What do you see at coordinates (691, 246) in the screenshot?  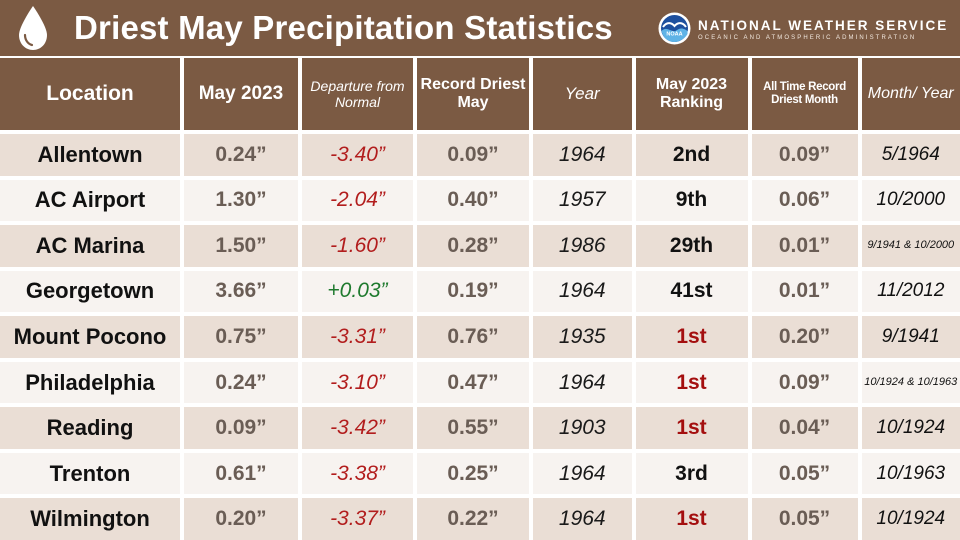 I see `ranking-cell: 29th` at bounding box center [691, 246].